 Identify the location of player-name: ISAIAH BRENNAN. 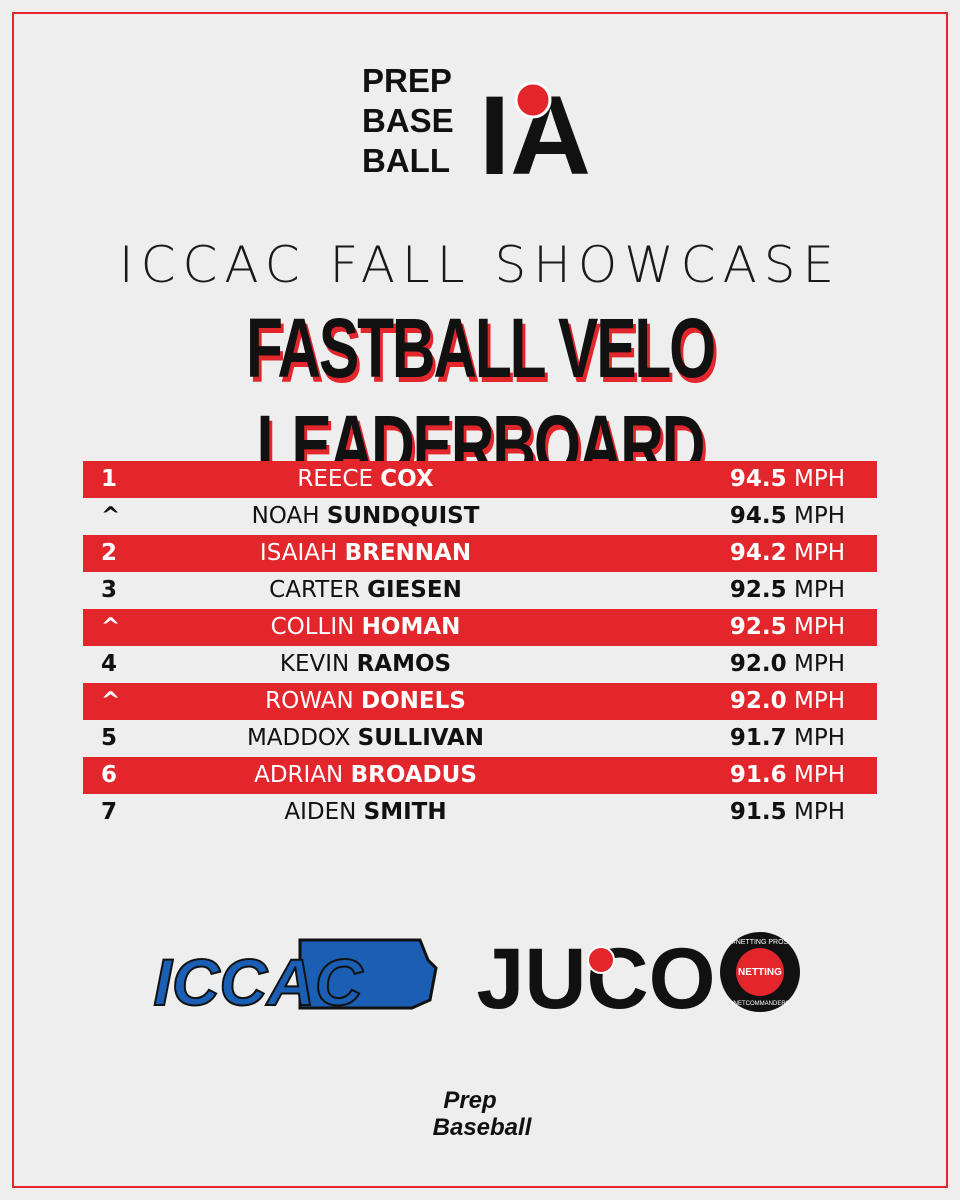
(365, 553).